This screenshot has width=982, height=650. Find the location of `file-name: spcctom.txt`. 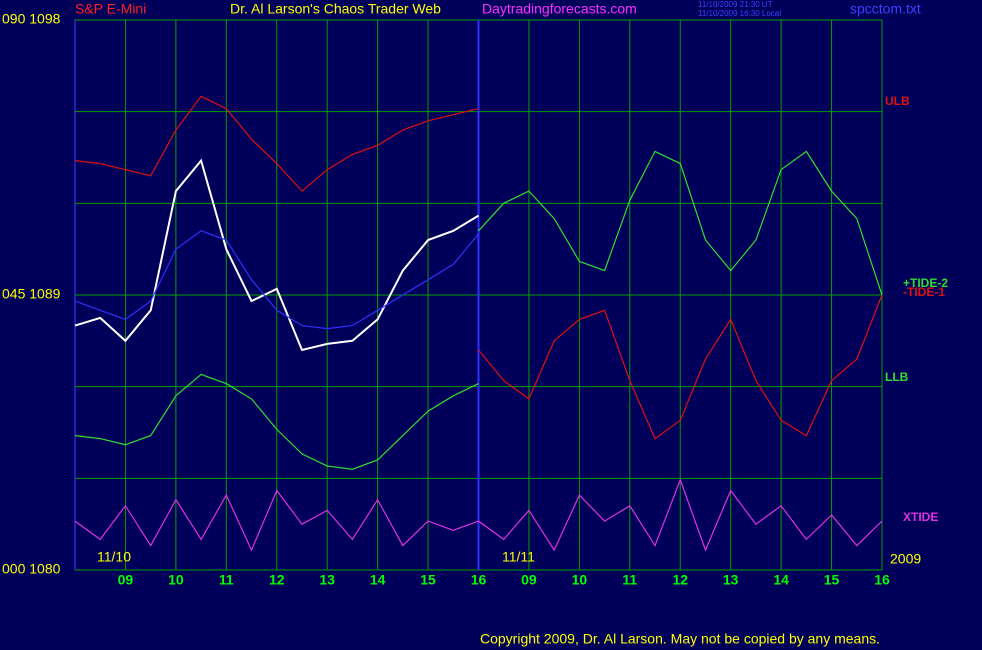

file-name: spcctom.txt is located at coordinates (885, 9).